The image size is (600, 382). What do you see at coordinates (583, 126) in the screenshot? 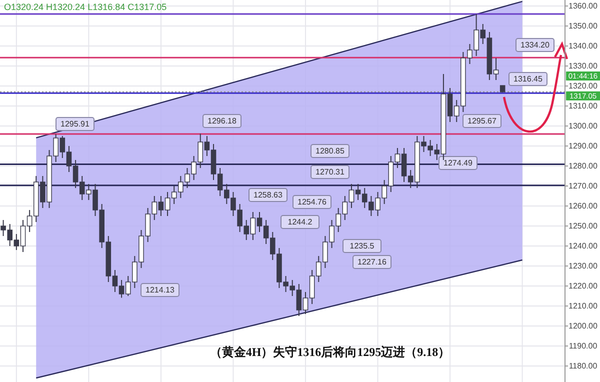
I see `y-tick-label: 1300.00` at bounding box center [583, 126].